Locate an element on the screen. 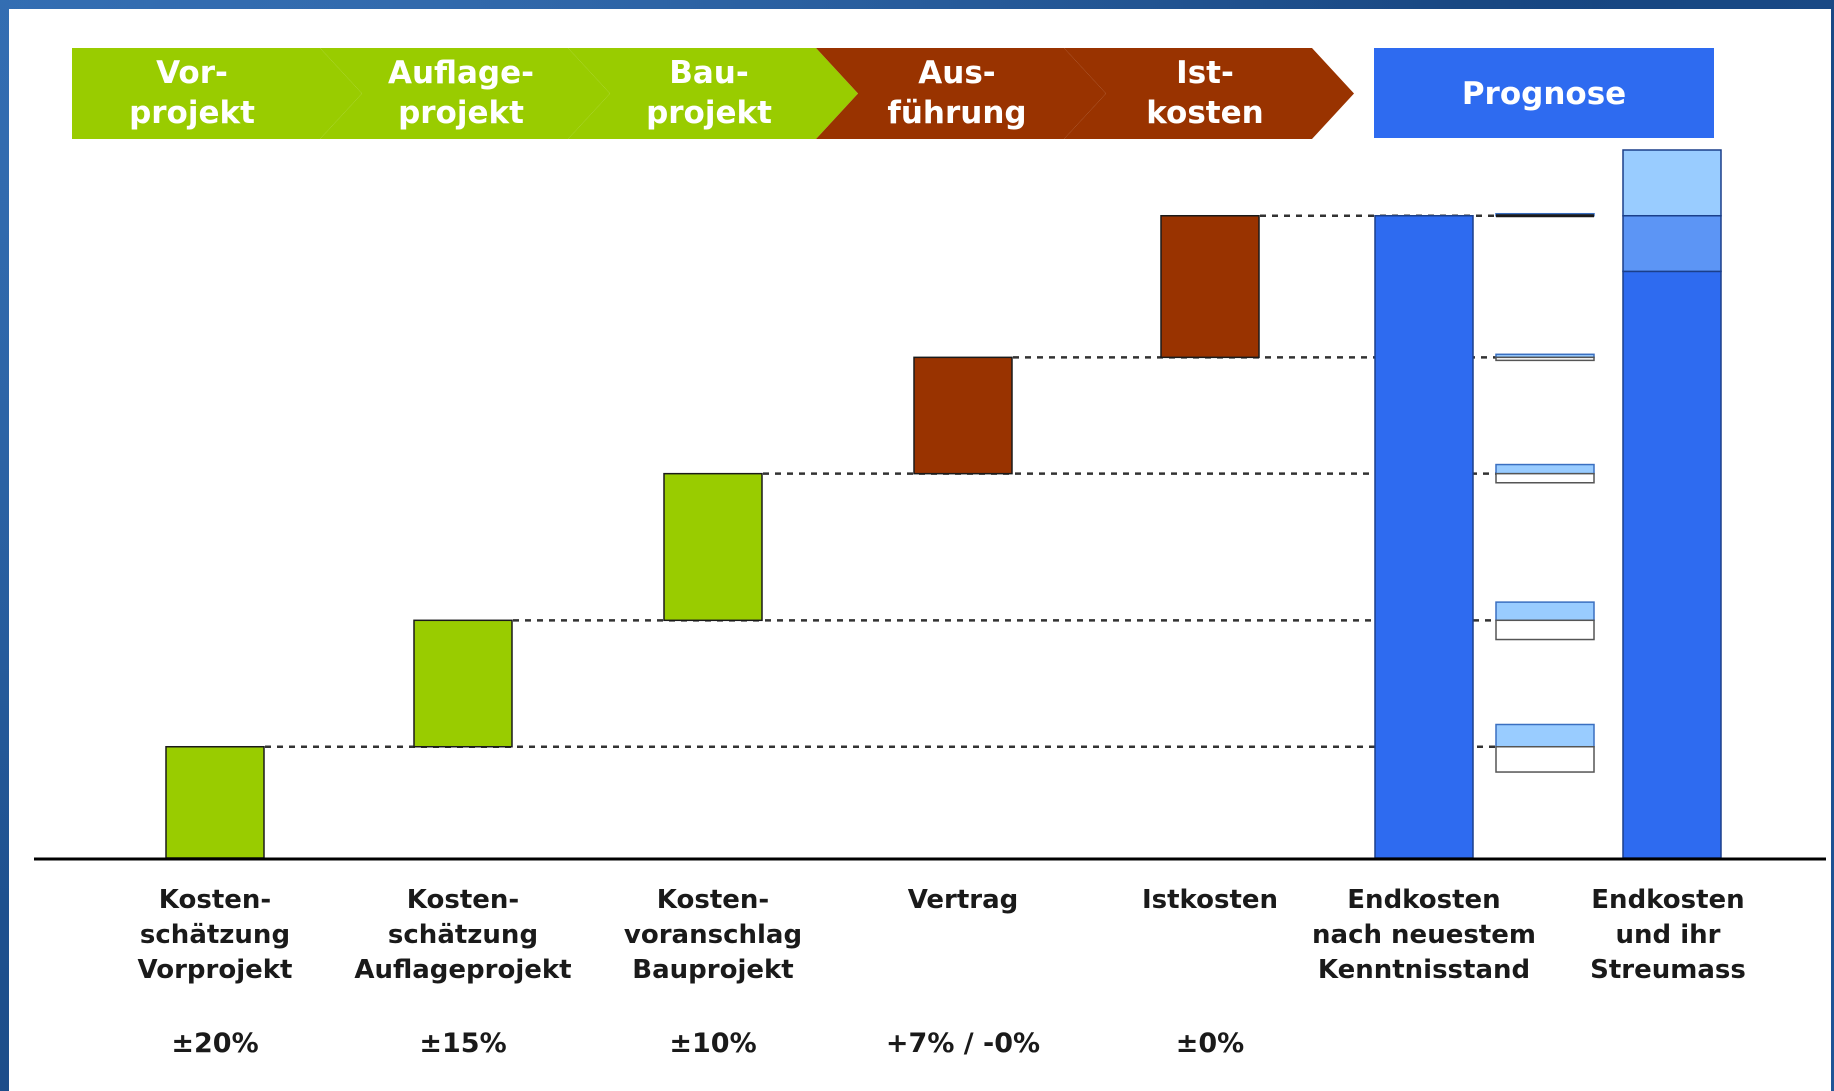 The height and width of the screenshot is (1091, 1834). tolerance-label: ±0% is located at coordinates (1210, 1043).